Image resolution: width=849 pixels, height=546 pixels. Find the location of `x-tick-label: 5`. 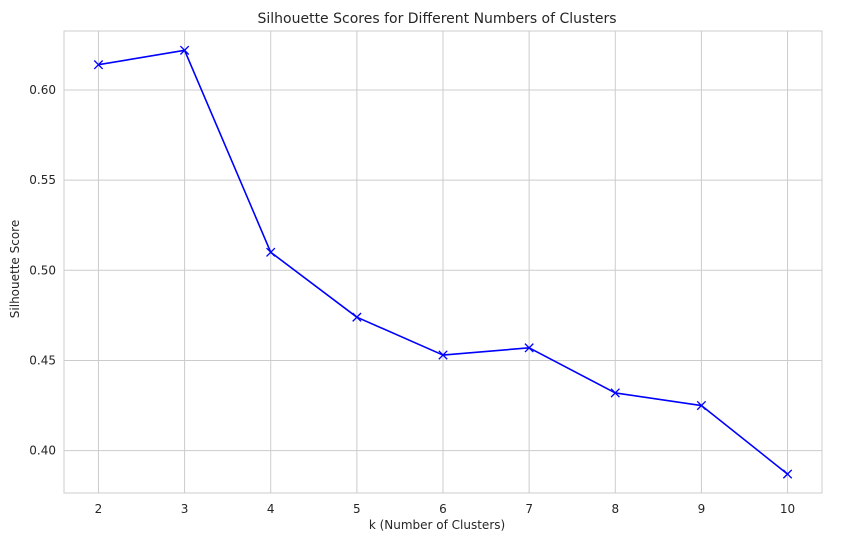

x-tick-label: 5 is located at coordinates (357, 509).